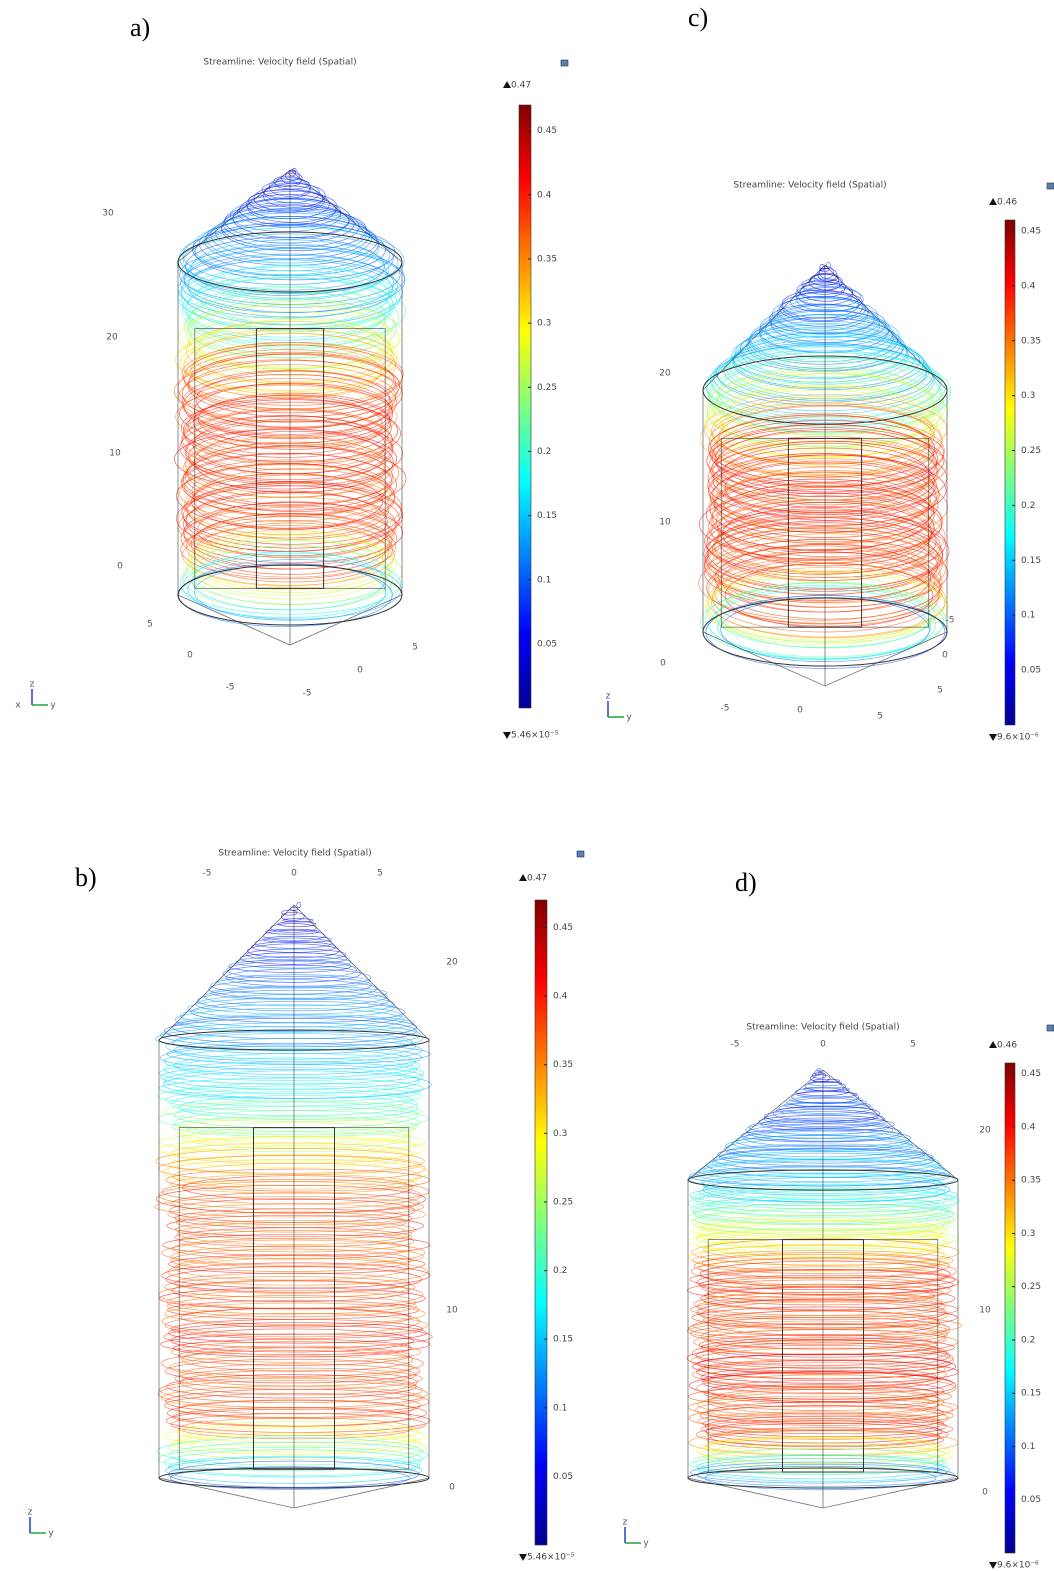  Describe the element at coordinates (746, 882) in the screenshot. I see `panel-label: d)` at that location.